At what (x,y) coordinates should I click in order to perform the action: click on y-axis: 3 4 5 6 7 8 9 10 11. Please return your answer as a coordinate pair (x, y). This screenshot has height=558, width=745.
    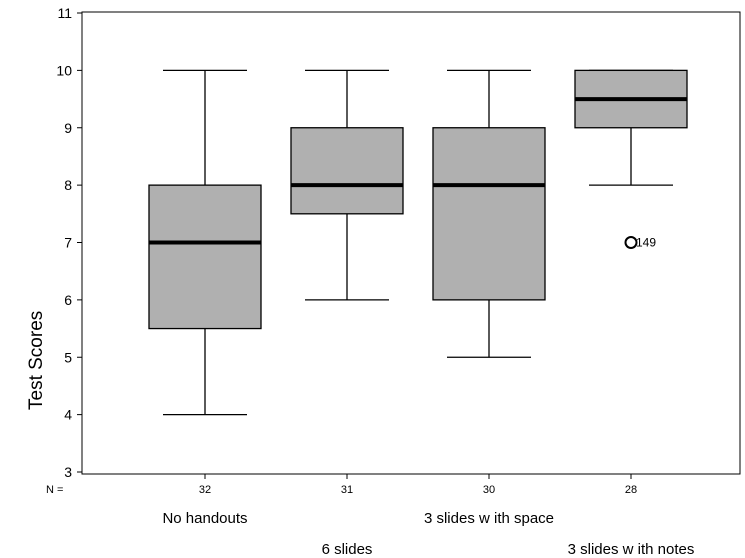
    Looking at the image, I should click on (69, 242).